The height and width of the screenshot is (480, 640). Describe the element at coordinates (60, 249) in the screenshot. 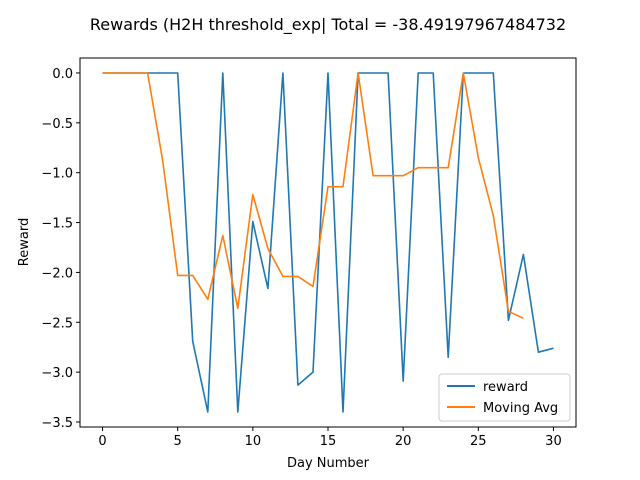

I see `y-axis: 0.0 −0.5 −1.0 −1.5 −2.0 −2.5 −3.0 −3.5` at that location.